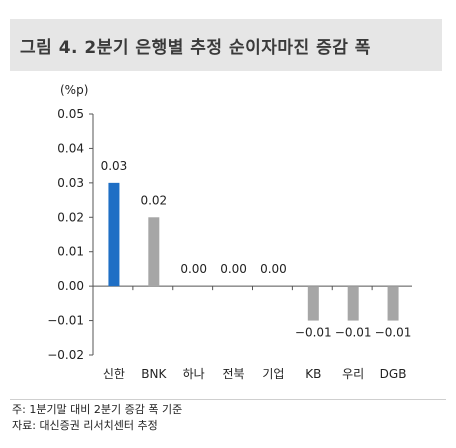 The image size is (456, 448). Describe the element at coordinates (194, 374) in the screenshot. I see `category-label: 하나` at that location.